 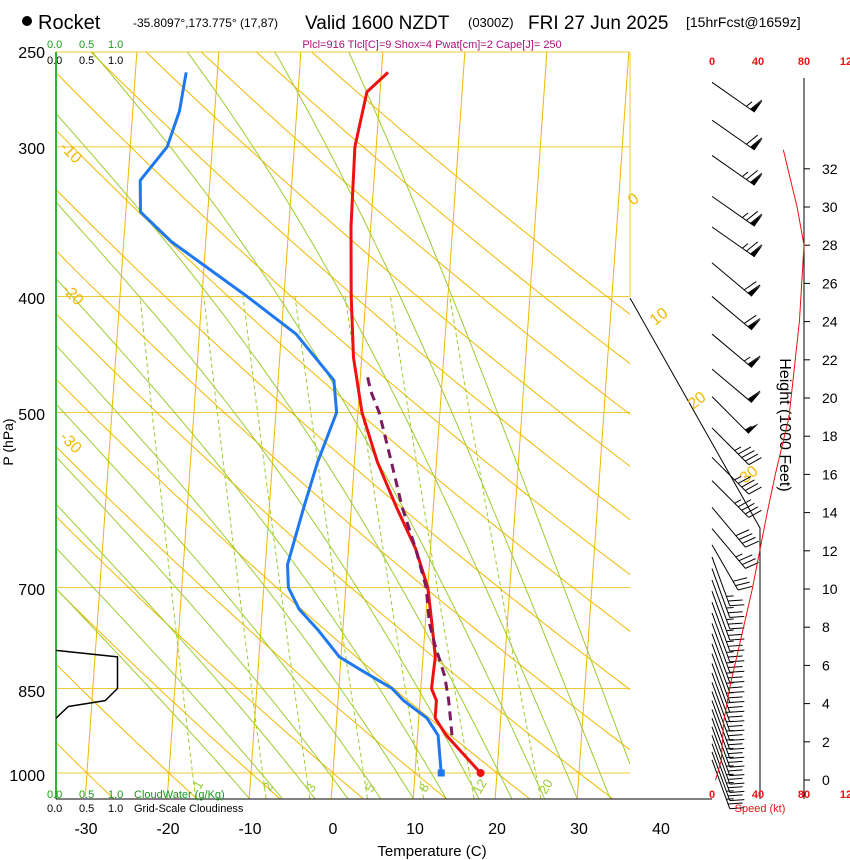 I want to click on isotherm--10, so click(x=275, y=425).